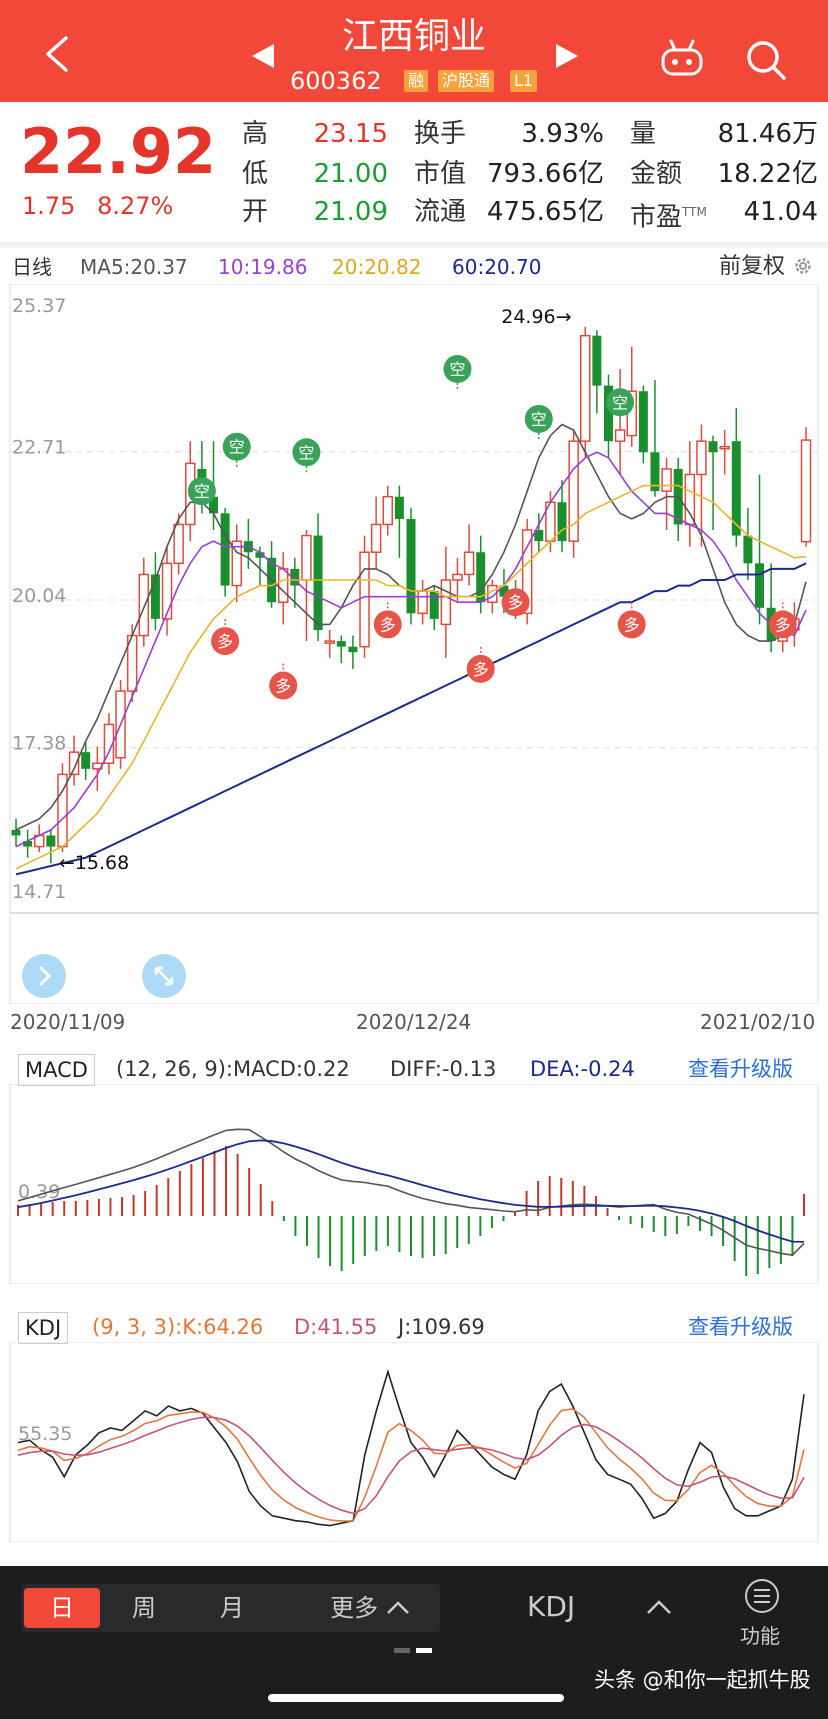 The height and width of the screenshot is (1719, 828). What do you see at coordinates (118, 151) in the screenshot?
I see `current-price: 22.92` at bounding box center [118, 151].